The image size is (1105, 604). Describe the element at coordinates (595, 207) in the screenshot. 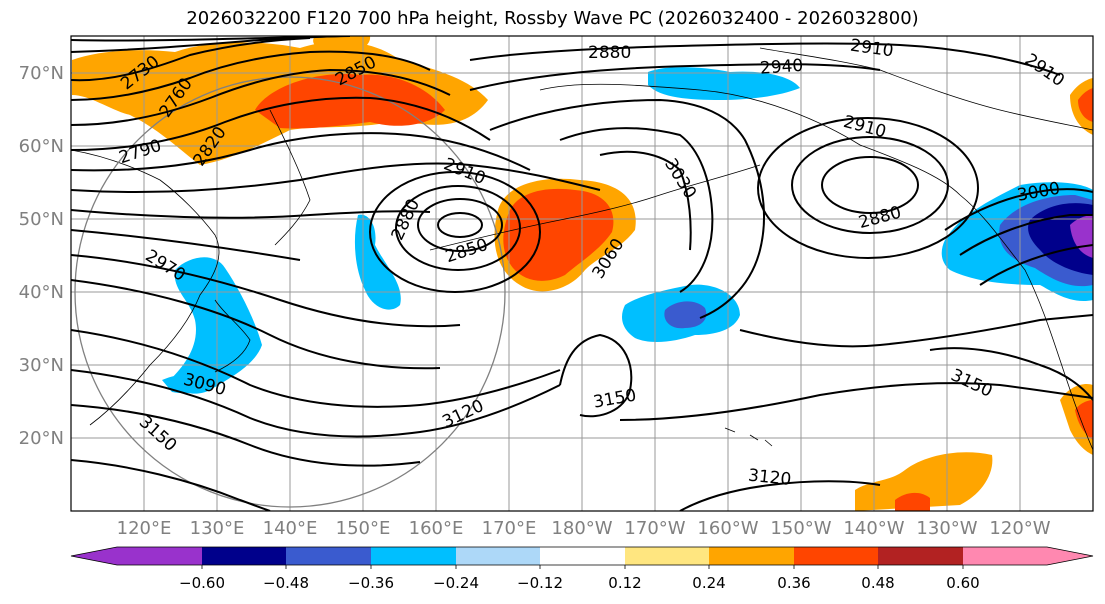

I see `coast-aleutians` at that location.